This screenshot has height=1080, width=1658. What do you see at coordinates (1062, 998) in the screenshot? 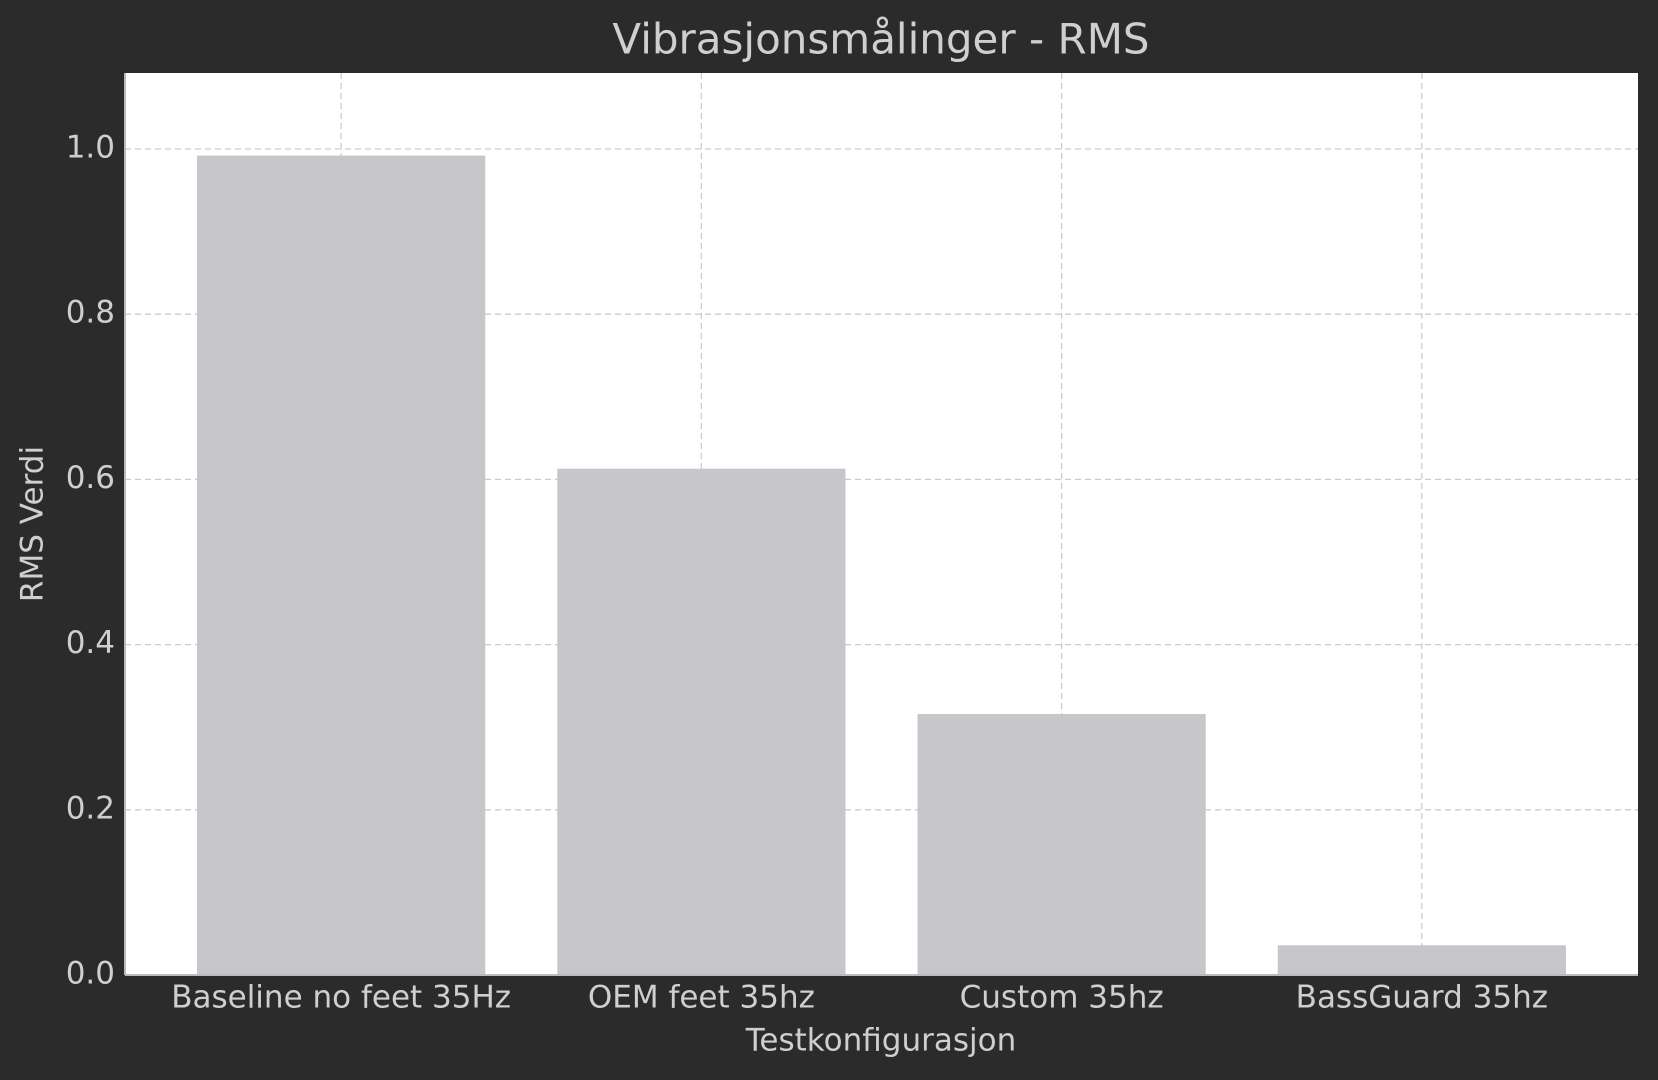
I see `x-tick-label: Custom 35hz` at bounding box center [1062, 998].